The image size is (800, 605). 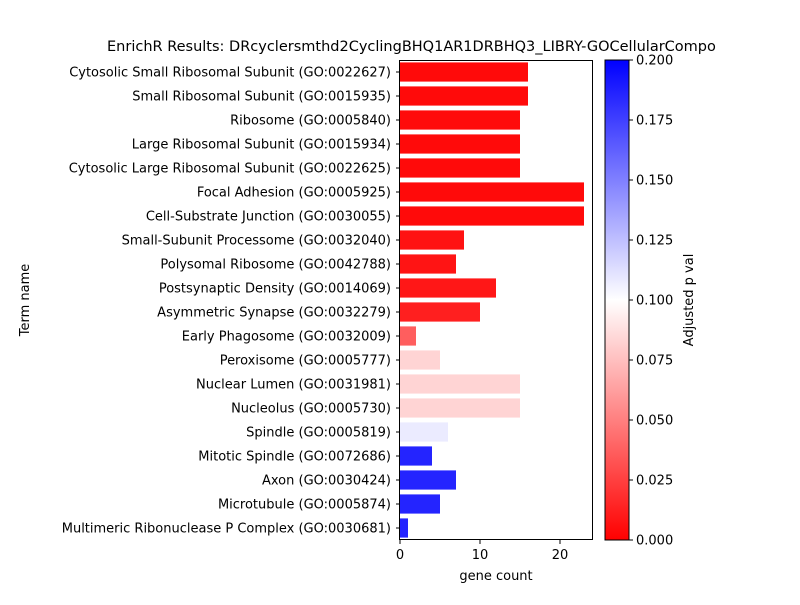 I want to click on y-tick-label: Nucleolus (GO:0005730), so click(x=311, y=409).